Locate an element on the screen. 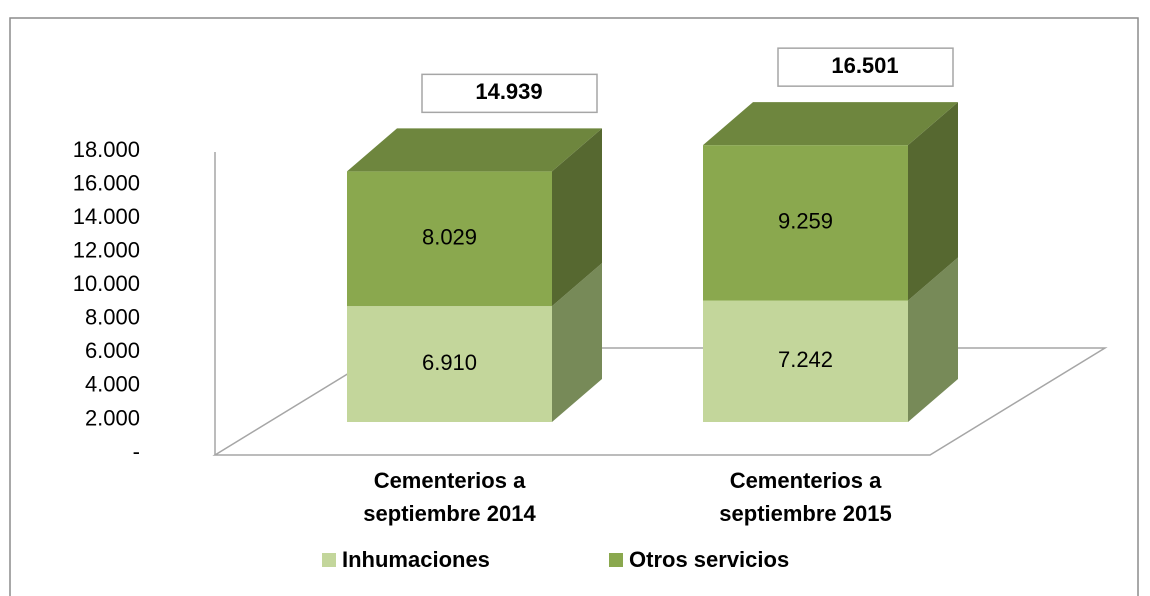 The image size is (1150, 596). total-label: 14.939 is located at coordinates (508, 91).